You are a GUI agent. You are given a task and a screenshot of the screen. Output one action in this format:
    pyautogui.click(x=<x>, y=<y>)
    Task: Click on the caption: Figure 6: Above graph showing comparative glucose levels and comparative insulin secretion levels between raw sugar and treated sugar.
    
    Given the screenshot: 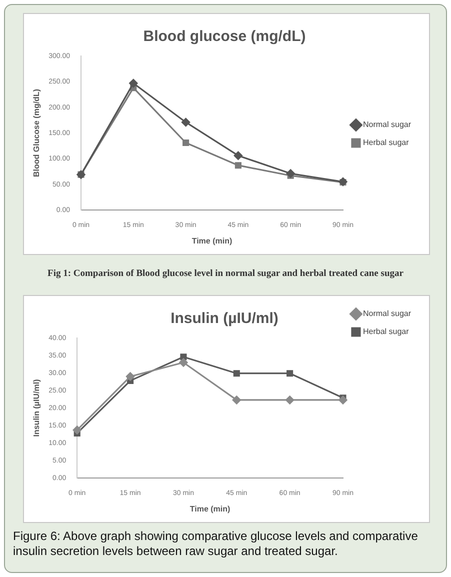 What is the action you would take?
    pyautogui.click(x=216, y=544)
    